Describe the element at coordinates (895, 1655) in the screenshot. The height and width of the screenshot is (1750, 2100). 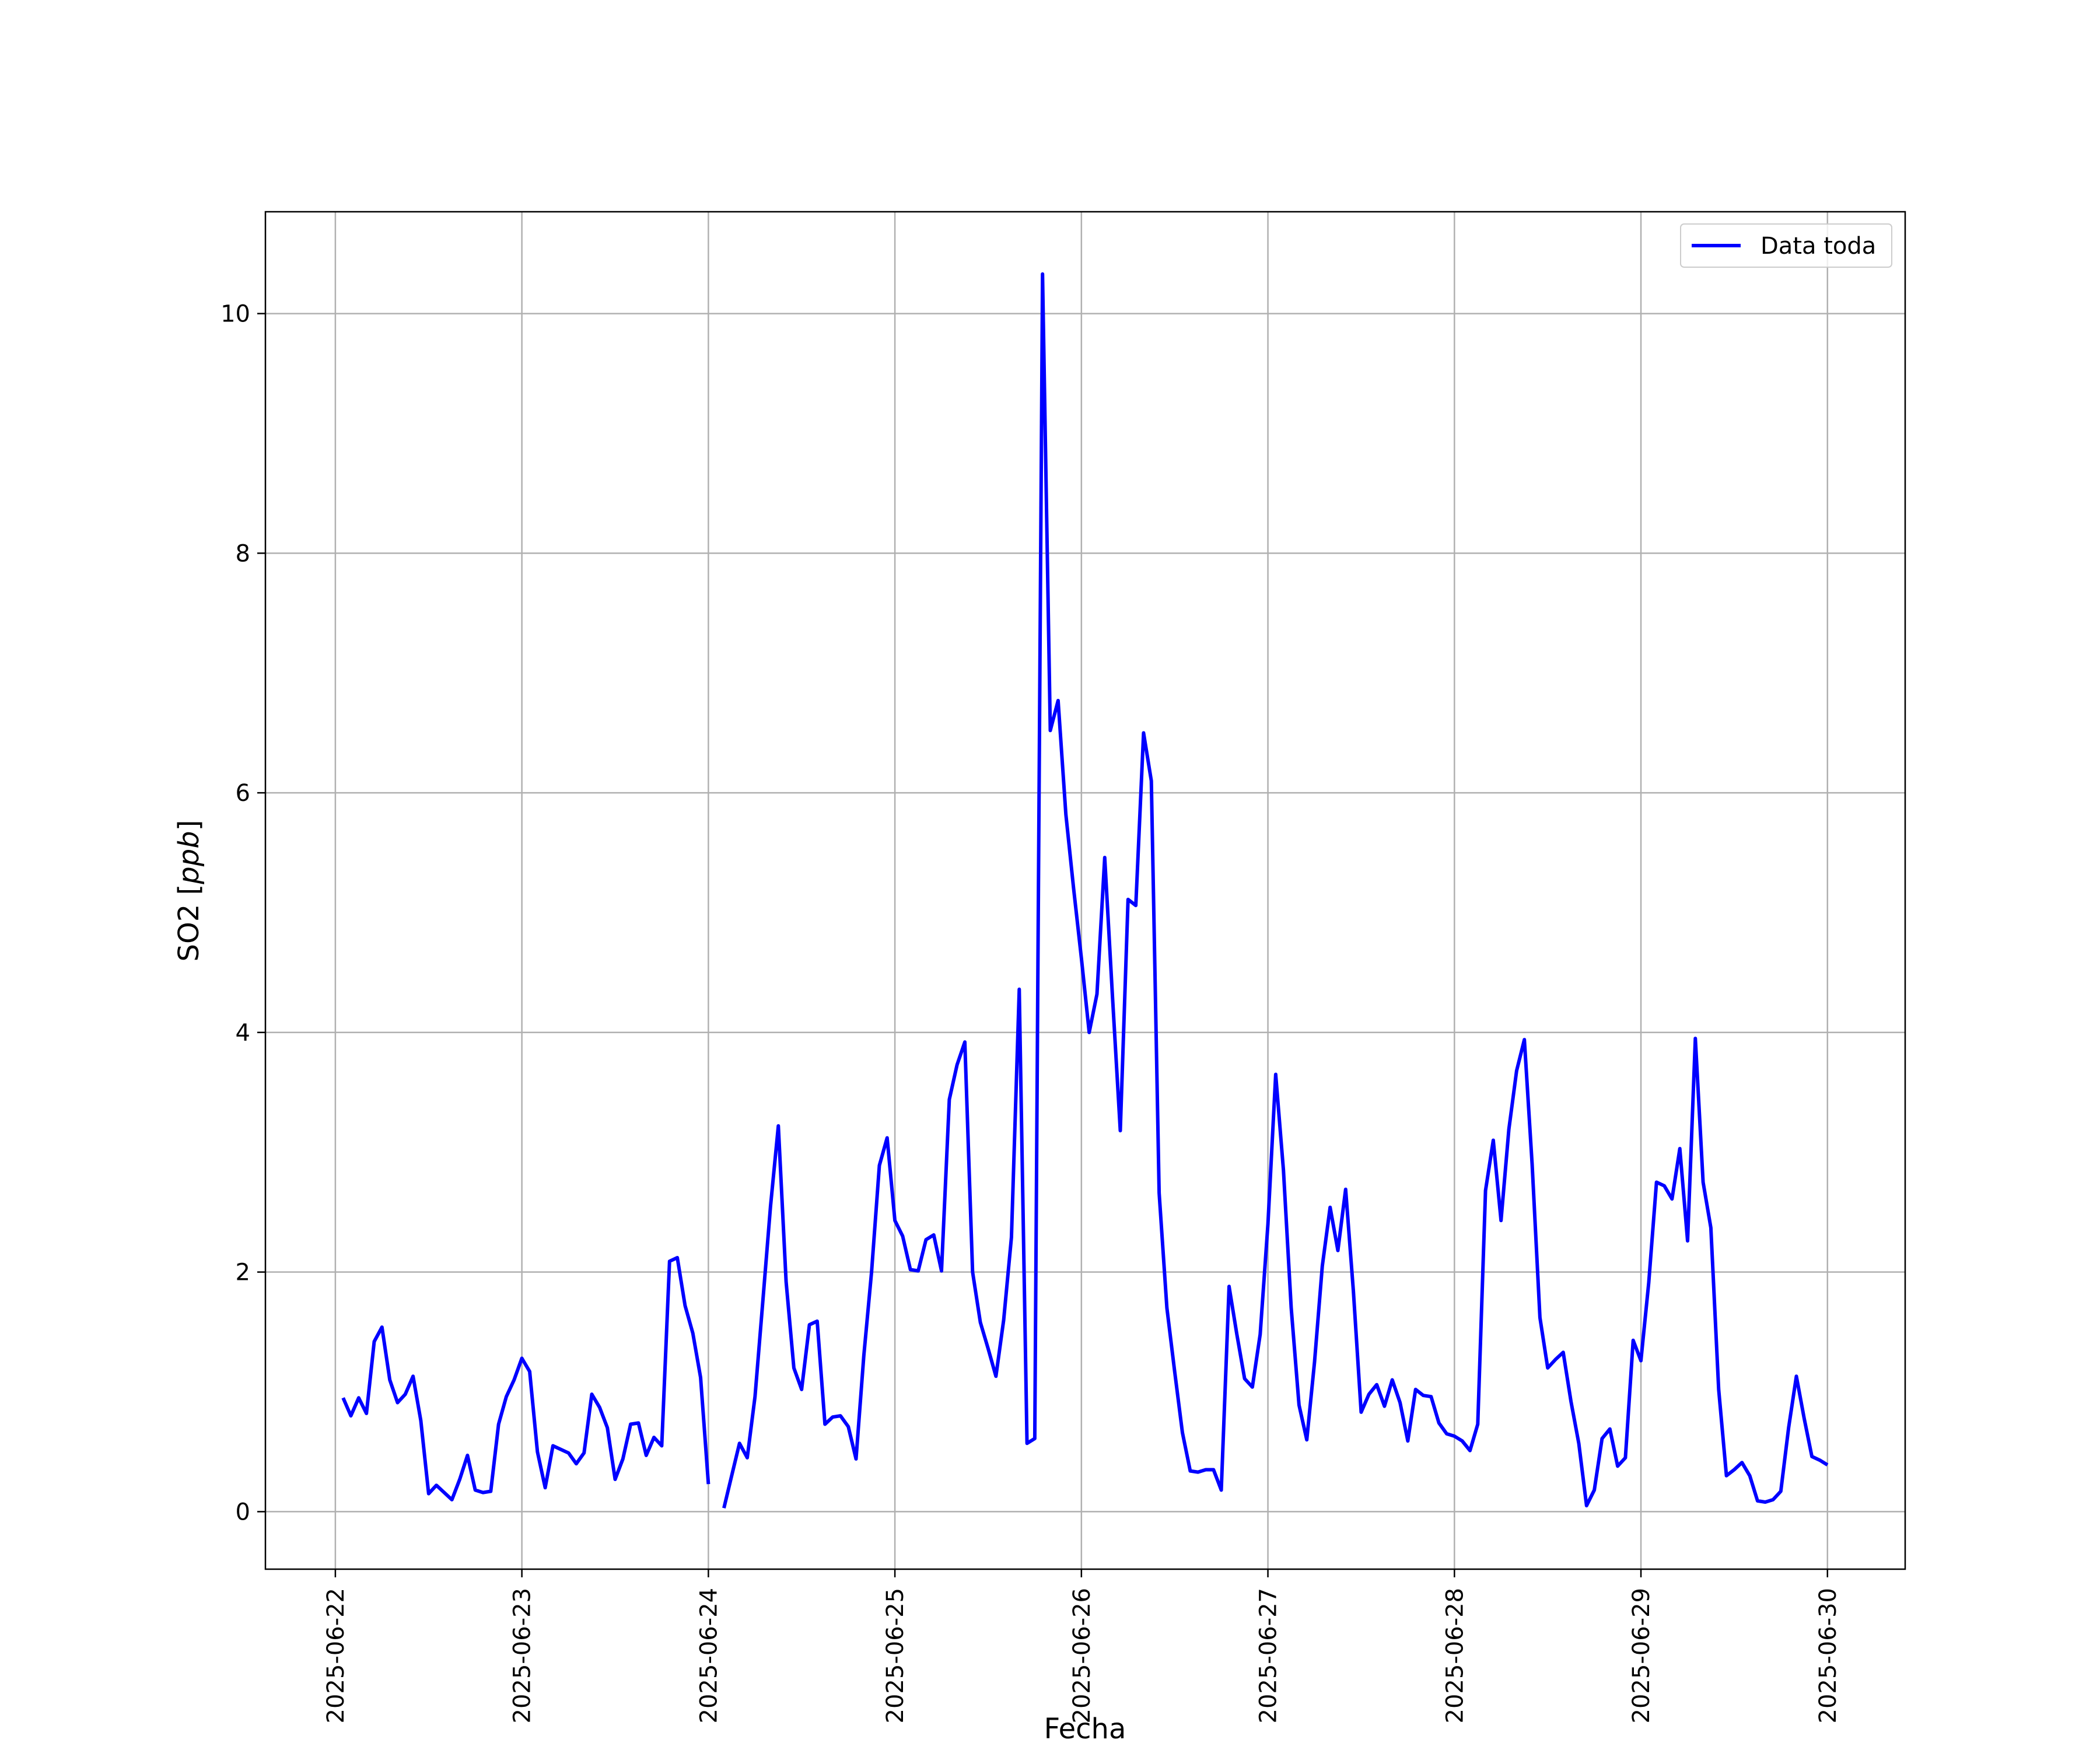
I see `x-tick-label: 2025-06-25` at that location.